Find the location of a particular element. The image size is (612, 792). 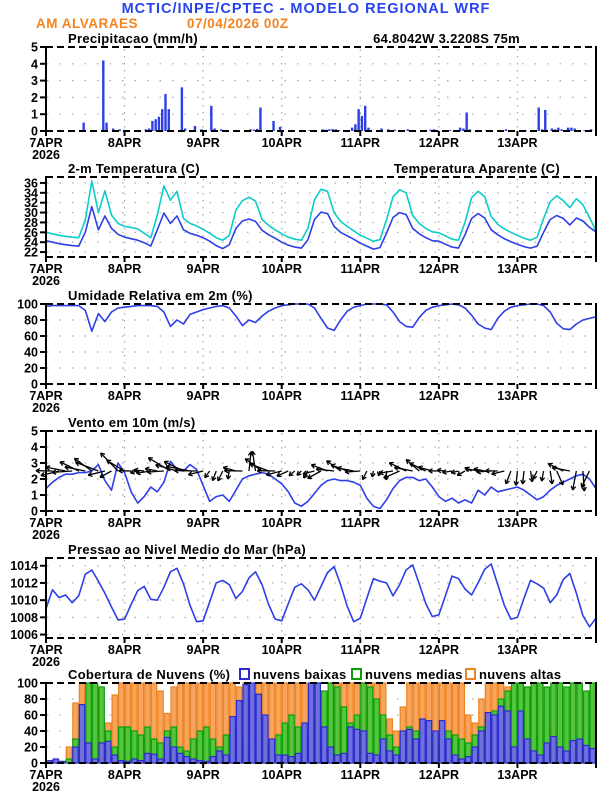

y-tick-label: 2 is located at coordinates (34, 98).